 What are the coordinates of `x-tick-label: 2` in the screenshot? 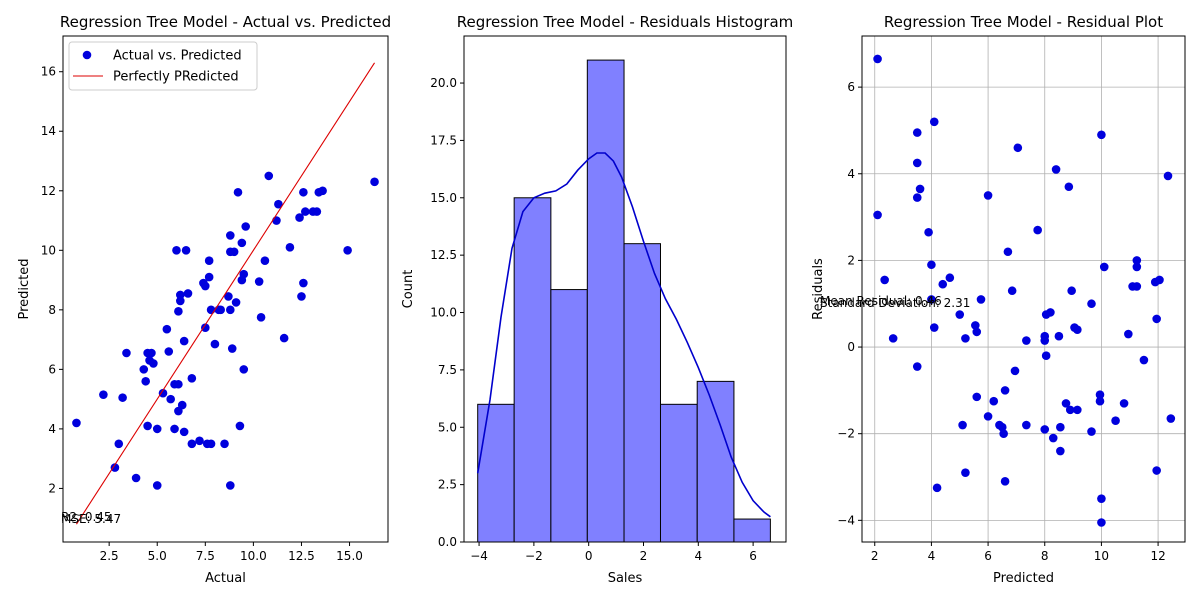 It's located at (644, 556).